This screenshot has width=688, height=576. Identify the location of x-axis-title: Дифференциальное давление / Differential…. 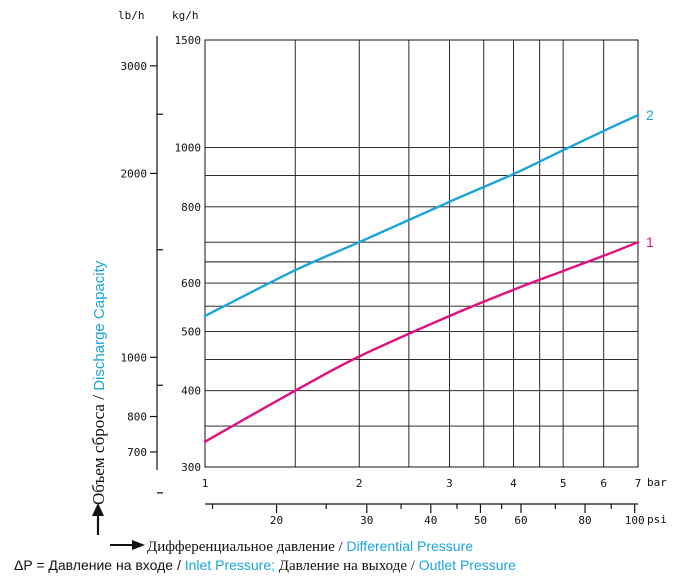
(310, 546).